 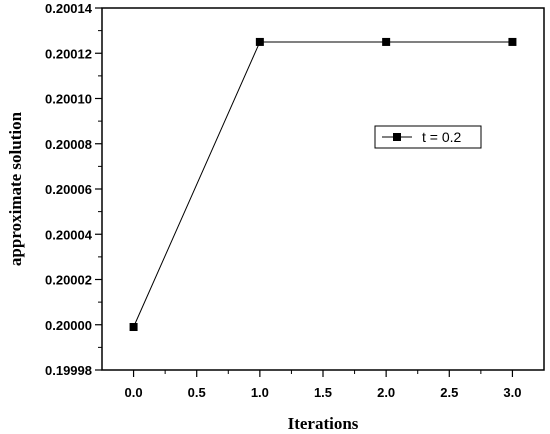 I want to click on y-tick-label: 0.20002, so click(x=68, y=280).